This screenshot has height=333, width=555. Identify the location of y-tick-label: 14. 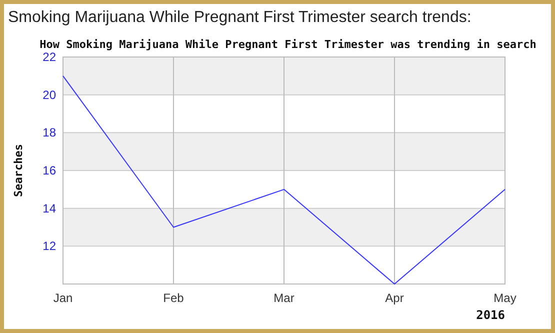
(49, 208).